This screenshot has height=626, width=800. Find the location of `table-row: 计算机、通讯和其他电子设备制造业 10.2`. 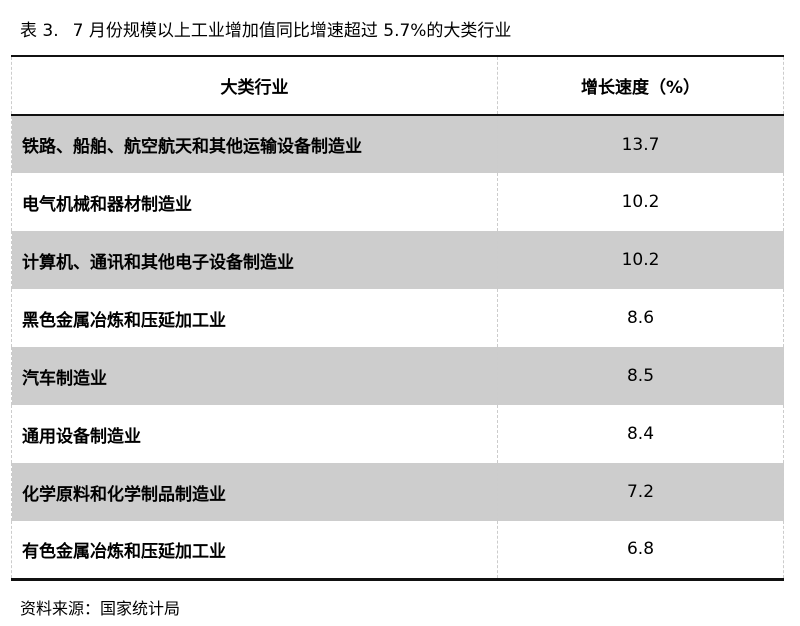

table-row: 计算机、通讯和其他电子设备制造业 10.2 is located at coordinates (397, 260).